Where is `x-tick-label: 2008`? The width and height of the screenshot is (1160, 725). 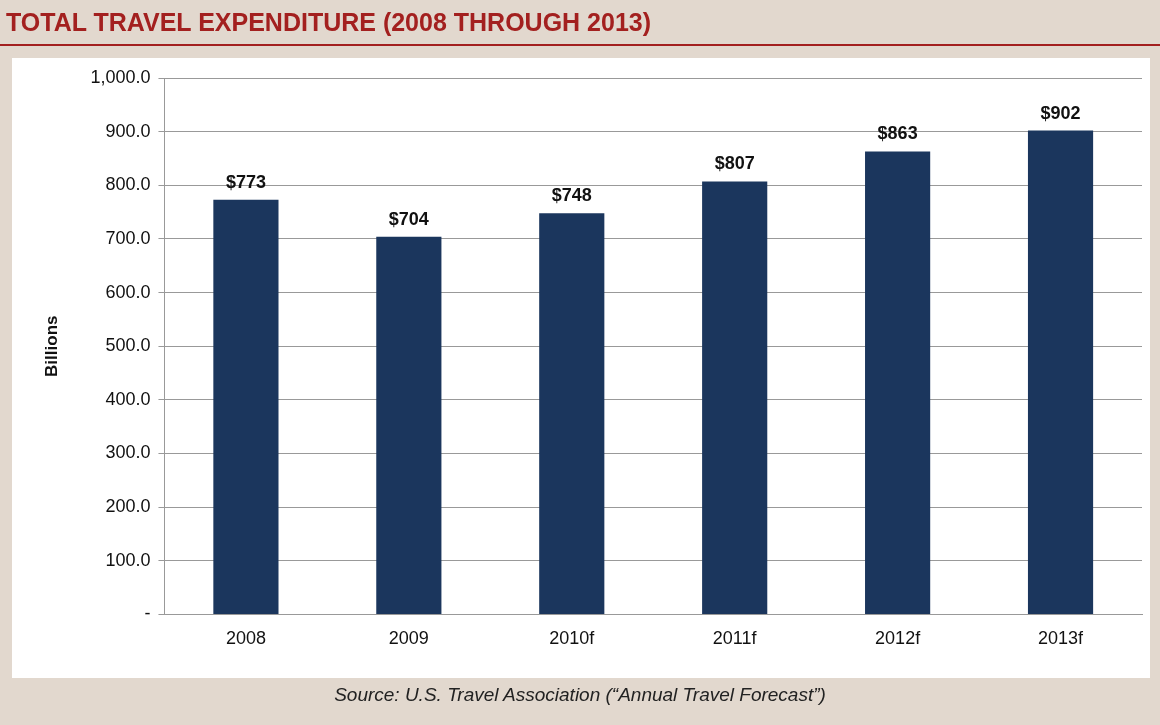 x-tick-label: 2008 is located at coordinates (245, 638).